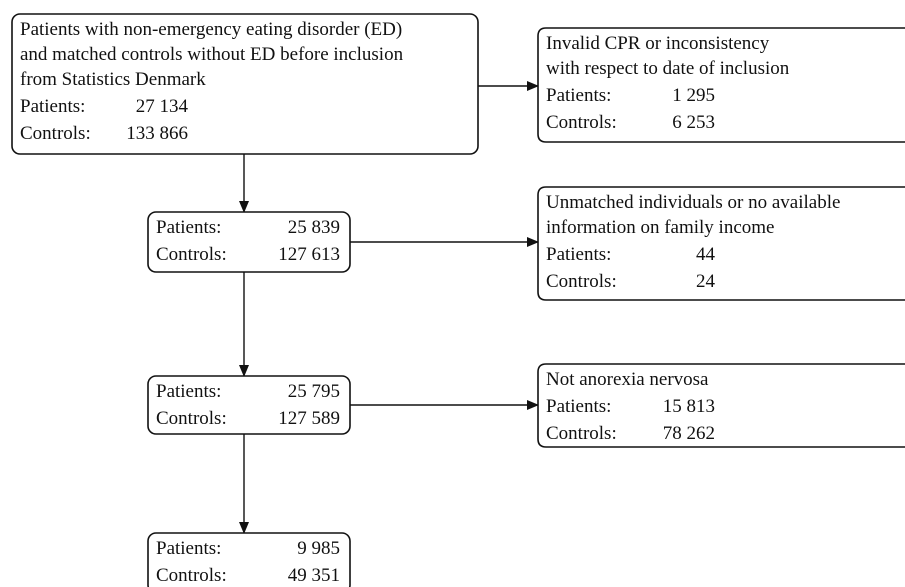 Image resolution: width=905 pixels, height=587 pixels. Describe the element at coordinates (658, 43) in the screenshot. I see `node-text: Invalid CPR or inconsistency` at that location.